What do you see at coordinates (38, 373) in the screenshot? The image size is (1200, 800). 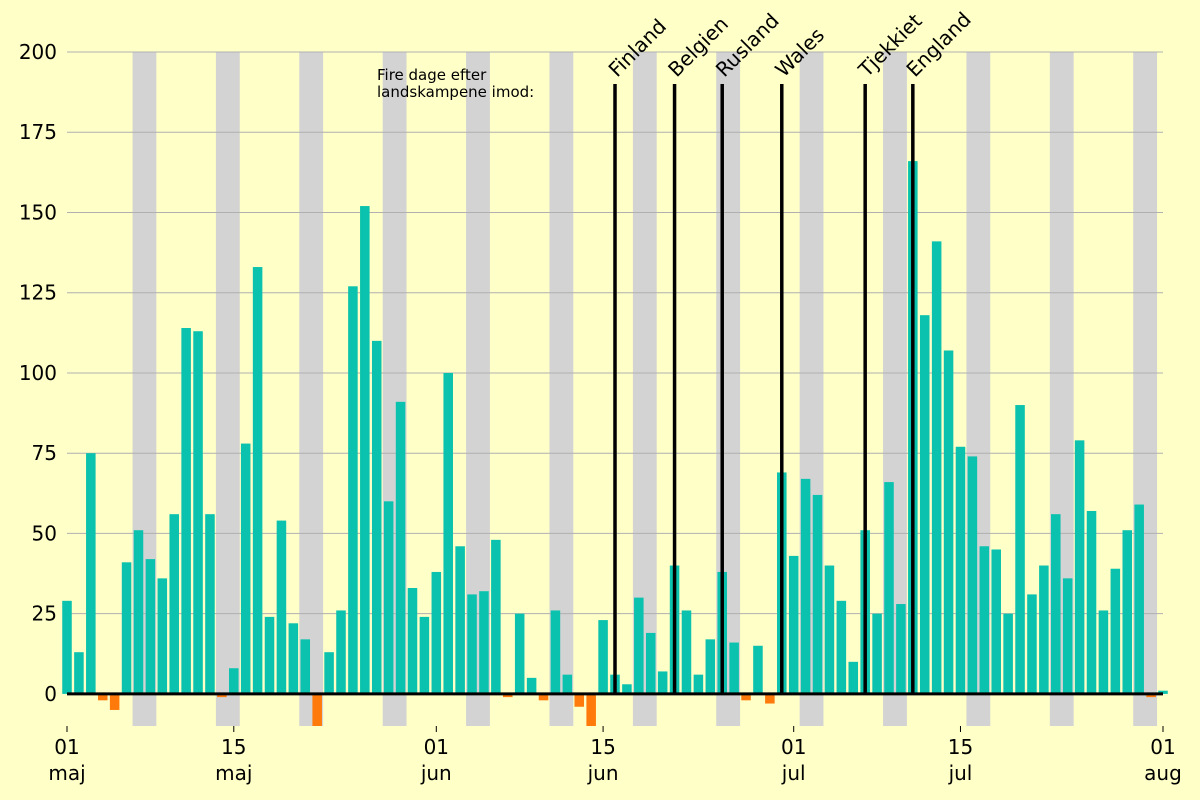 I see `y-tick-label: 100` at bounding box center [38, 373].